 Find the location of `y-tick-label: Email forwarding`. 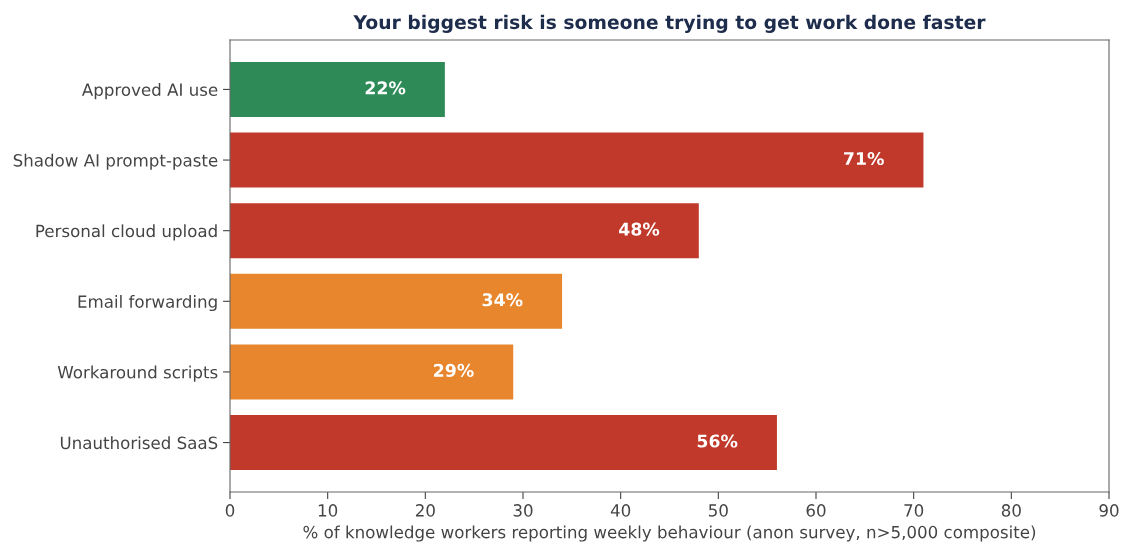

y-tick-label: Email forwarding is located at coordinates (147, 303).